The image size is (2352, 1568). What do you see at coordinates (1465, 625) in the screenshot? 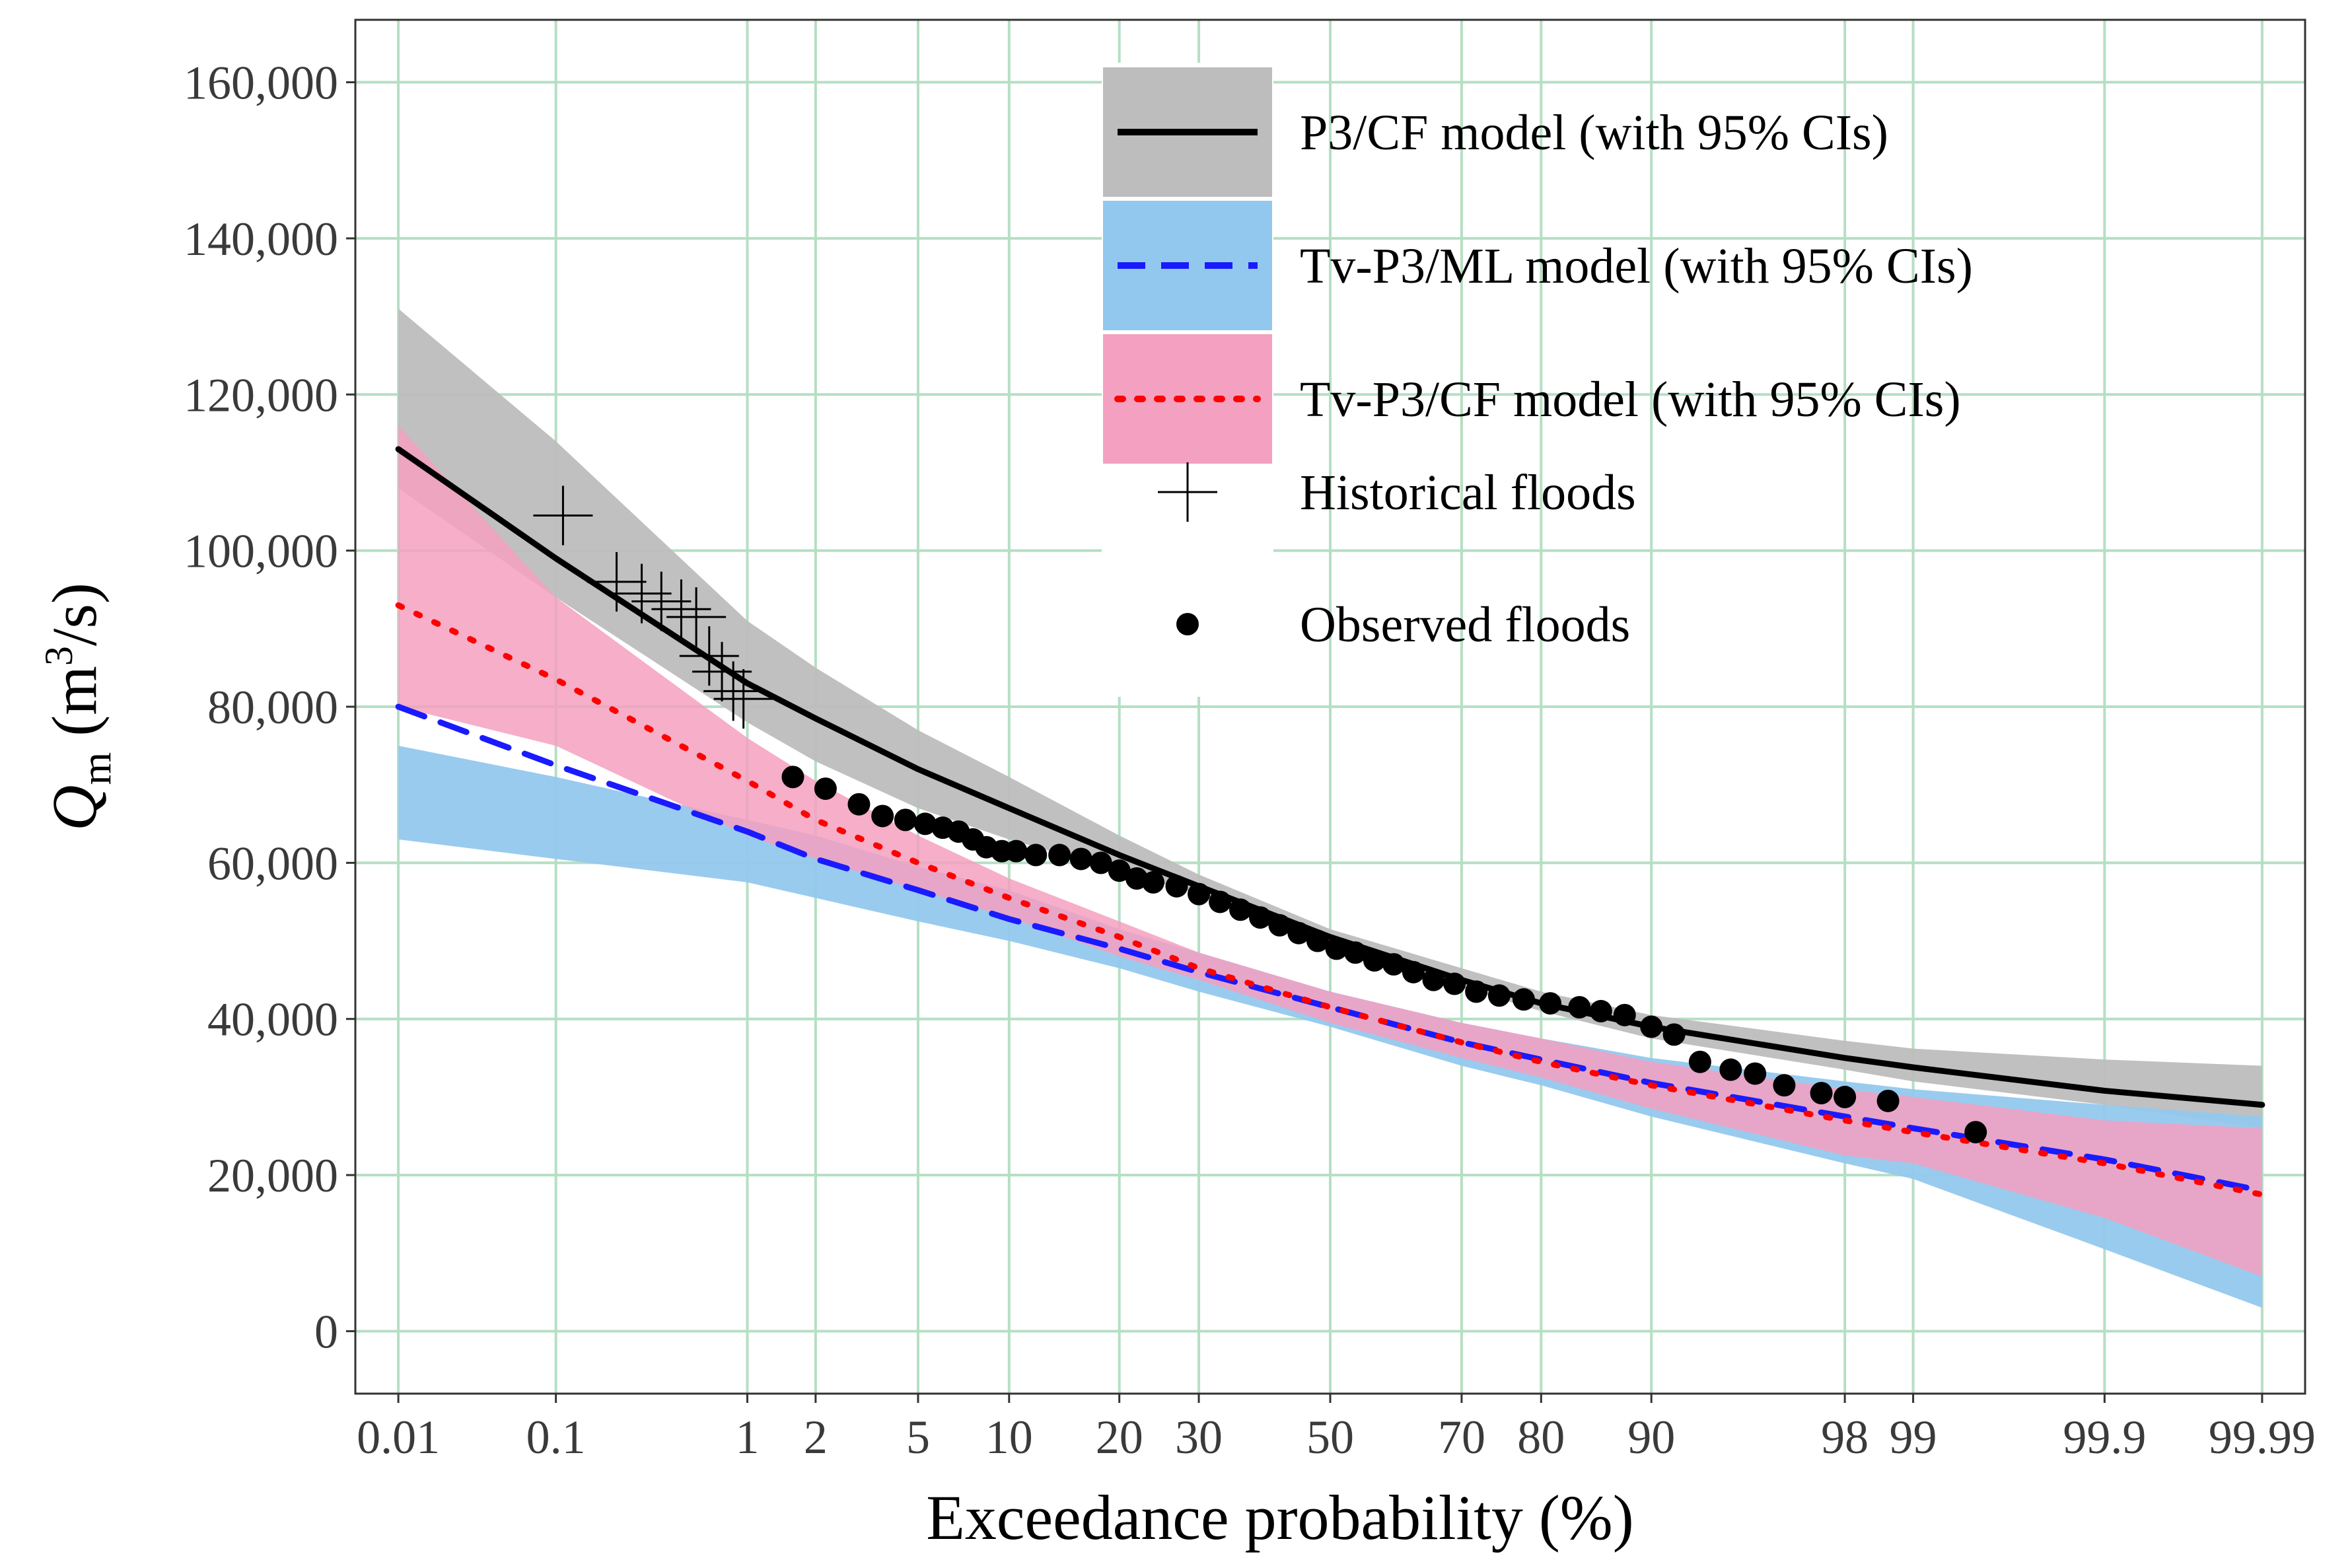
I see `legend-label: Observed floods` at bounding box center [1465, 625].